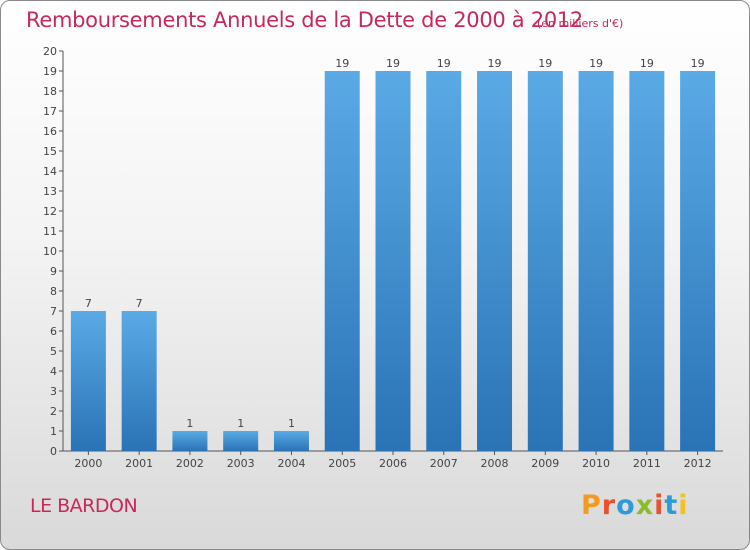 Image resolution: width=750 pixels, height=550 pixels. What do you see at coordinates (495, 463) in the screenshot?
I see `x-tick-label: 2008` at bounding box center [495, 463].